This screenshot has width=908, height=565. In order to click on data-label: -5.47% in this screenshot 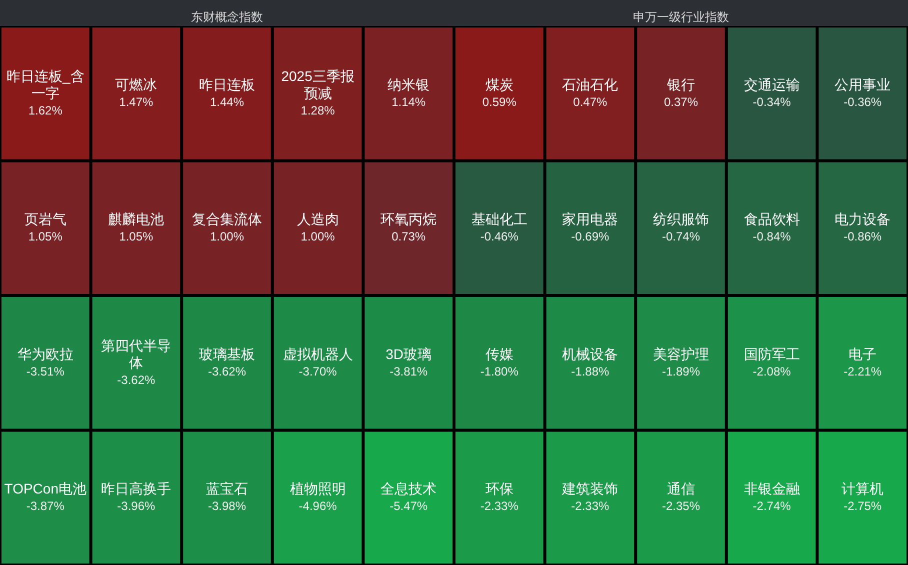, I will do `click(409, 506)`.